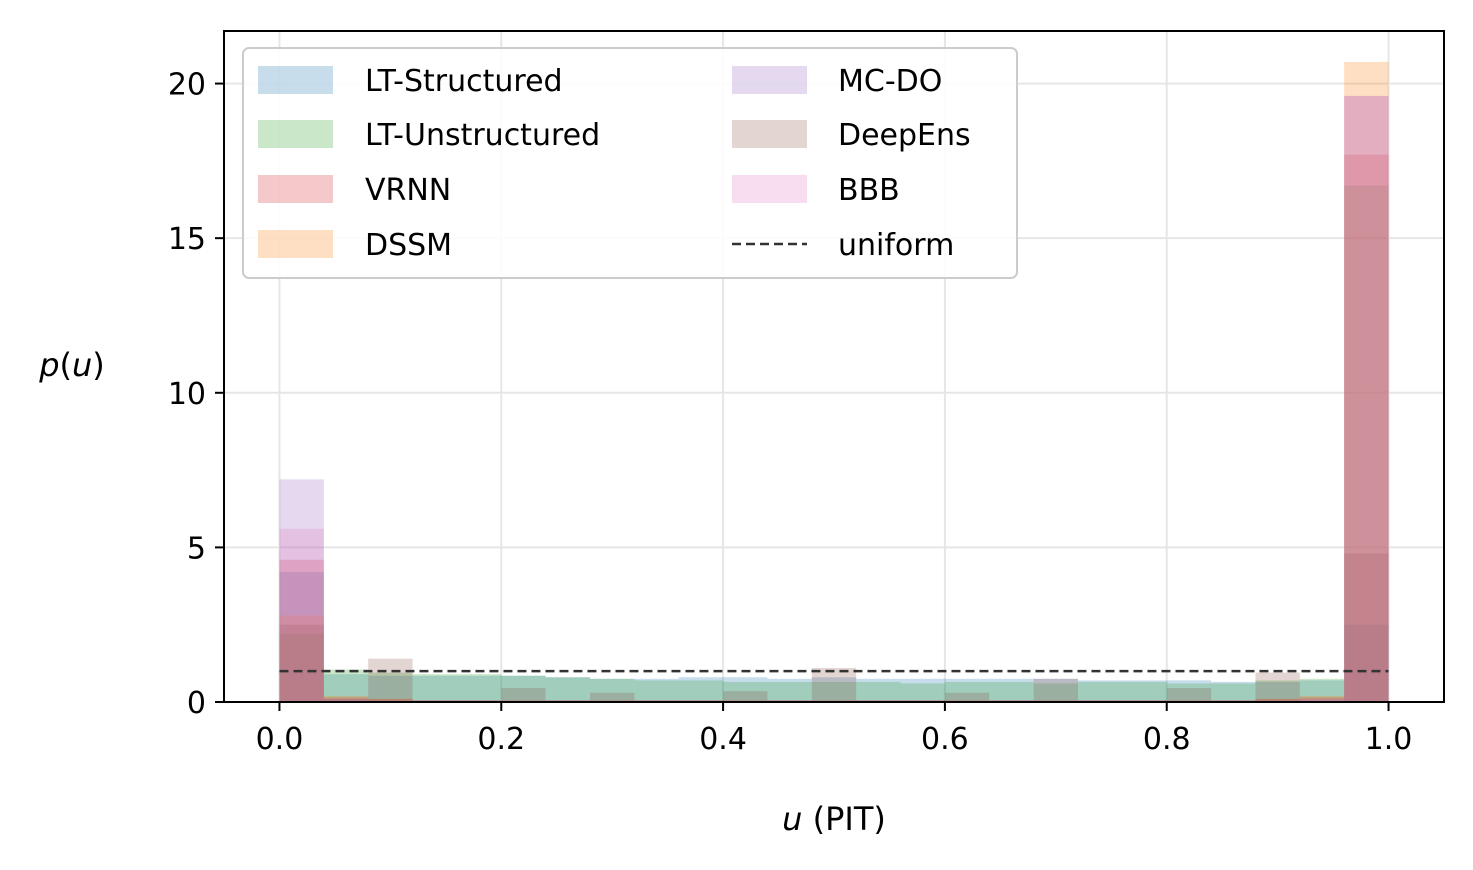 The image size is (1473, 870). Describe the element at coordinates (890, 81) in the screenshot. I see `legend-label: MC-DO` at that location.